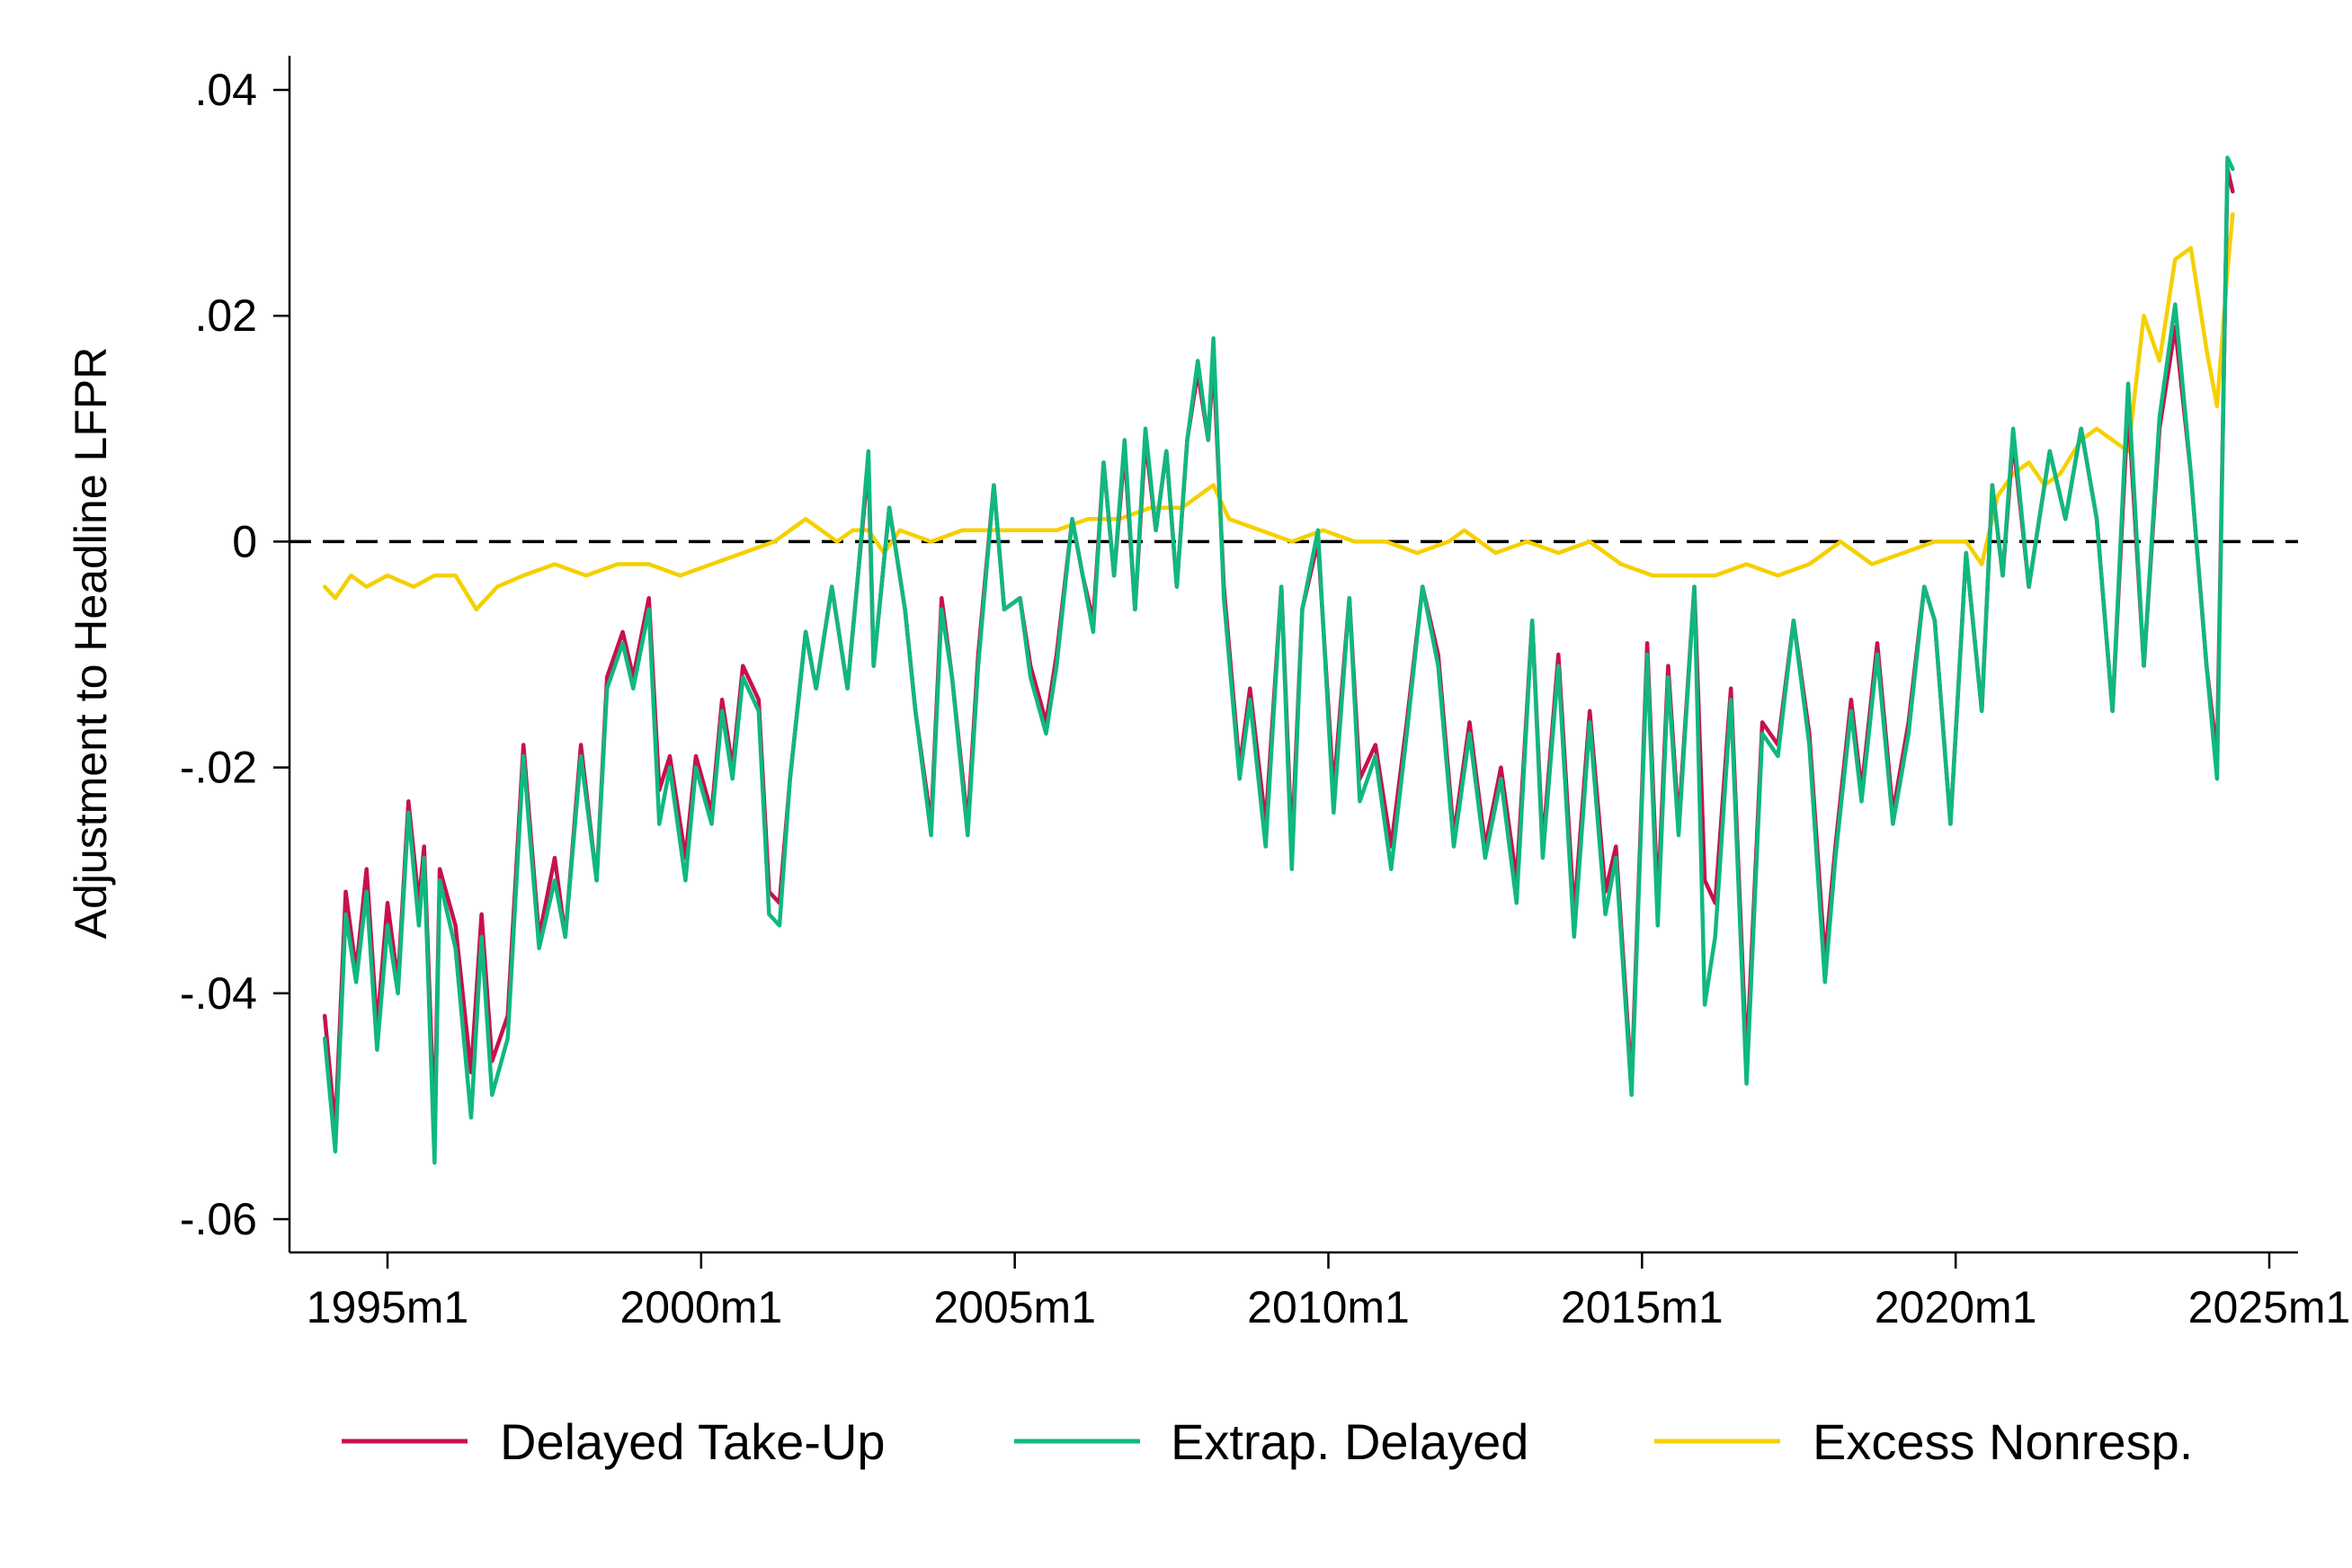 The width and height of the screenshot is (2352, 1568). I want to click on y-tick-label-2: 0, so click(245, 541).